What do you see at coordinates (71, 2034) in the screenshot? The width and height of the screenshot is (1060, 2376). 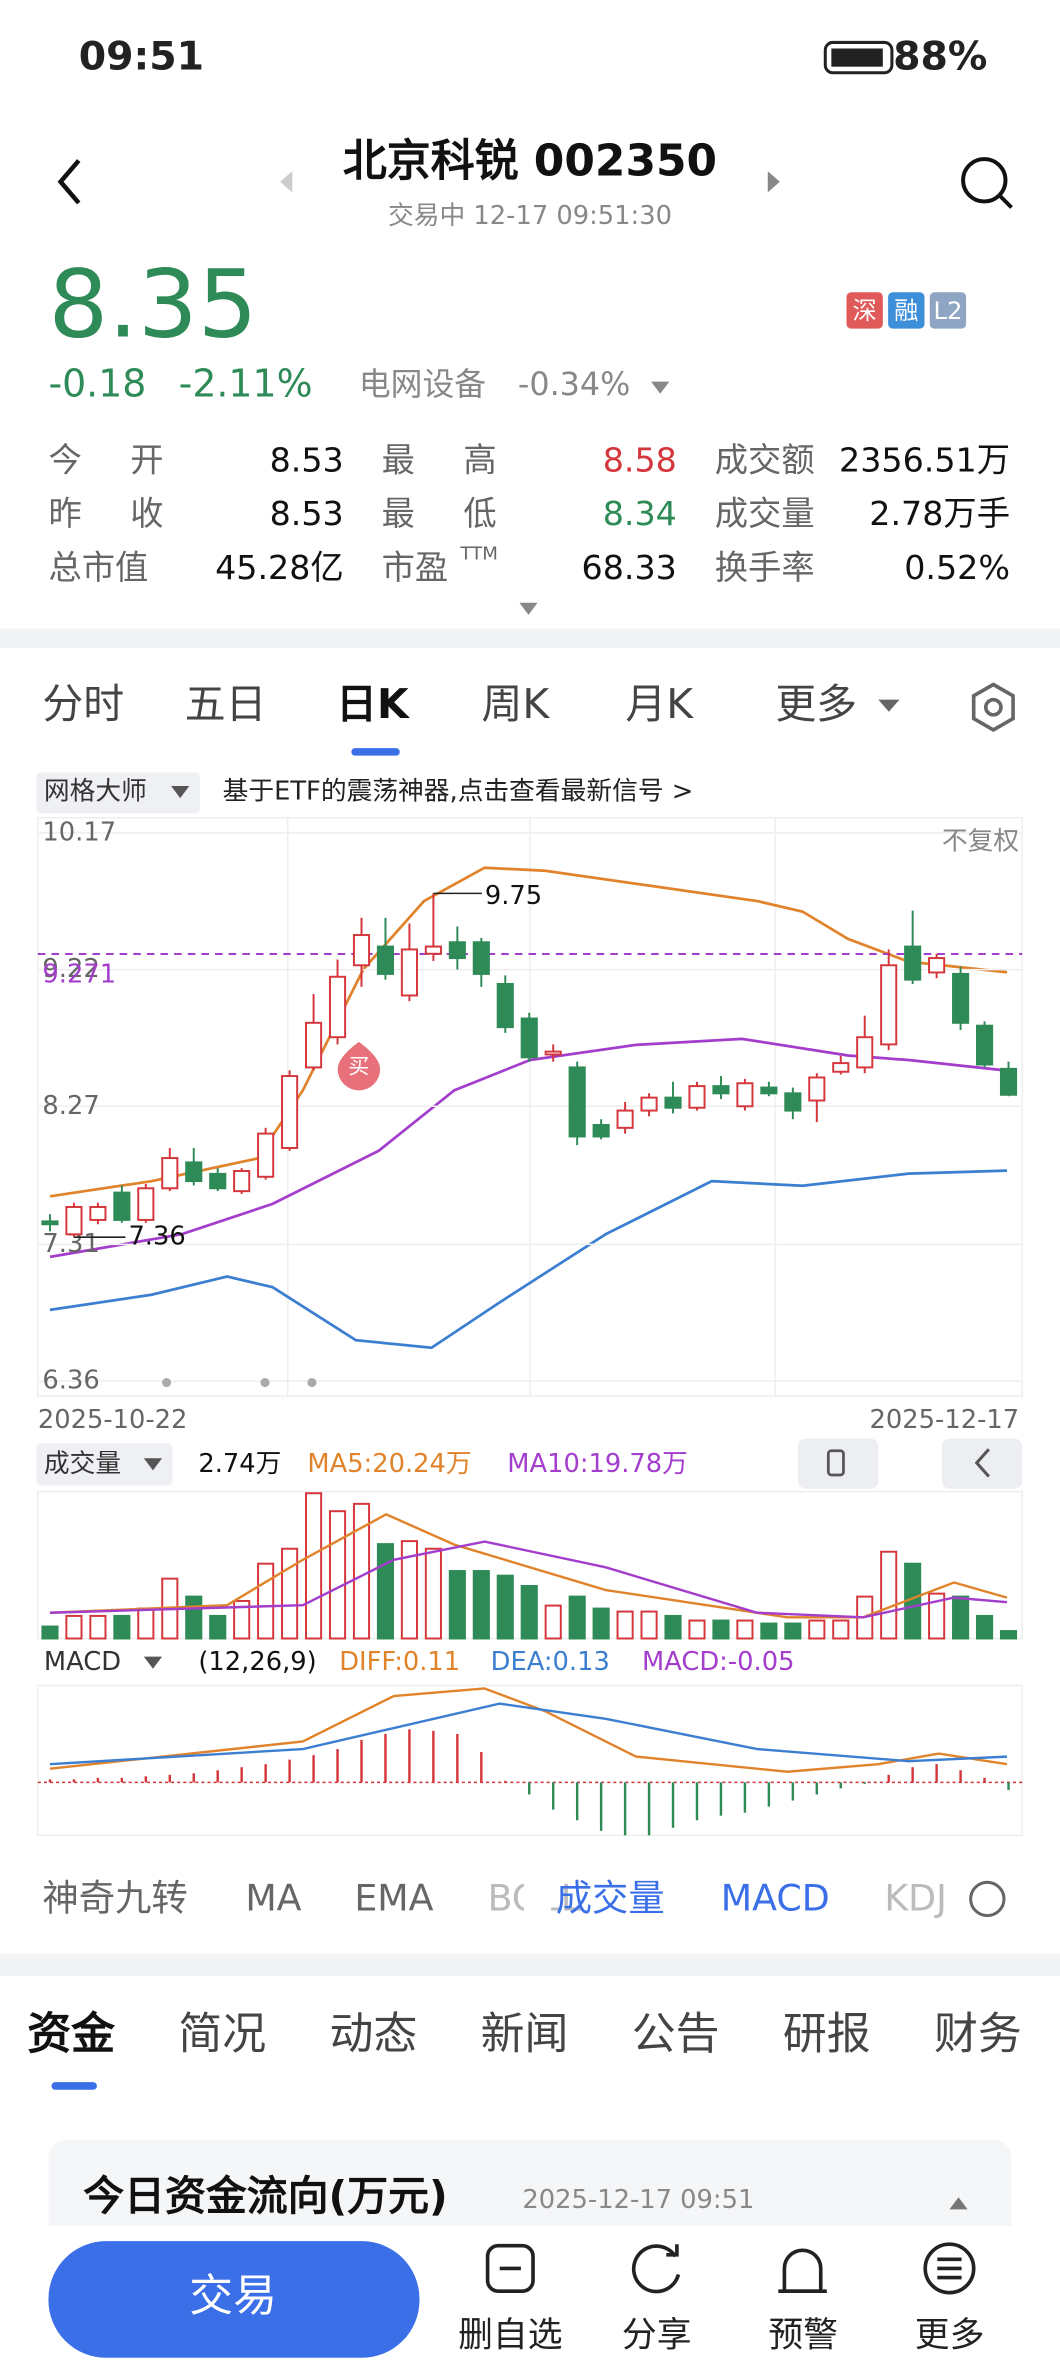 I see `section-tab: 资金` at bounding box center [71, 2034].